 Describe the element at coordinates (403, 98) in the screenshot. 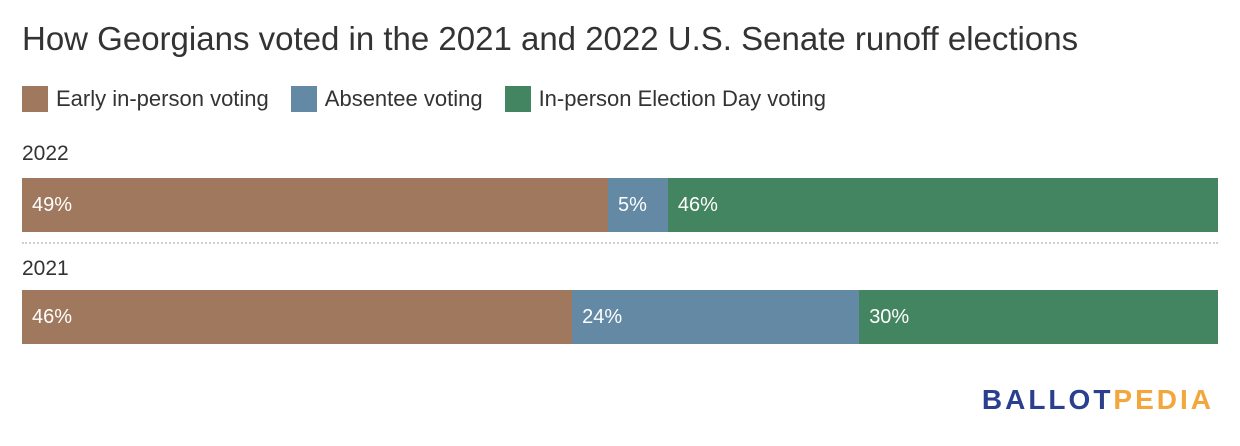

I see `legend-label-absentee: Absentee voting` at that location.